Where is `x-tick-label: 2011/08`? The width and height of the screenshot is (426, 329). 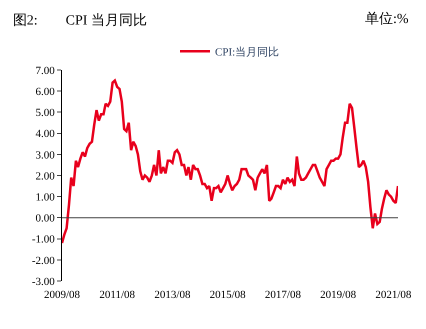 x-tick-label: 2011/08 is located at coordinates (117, 295).